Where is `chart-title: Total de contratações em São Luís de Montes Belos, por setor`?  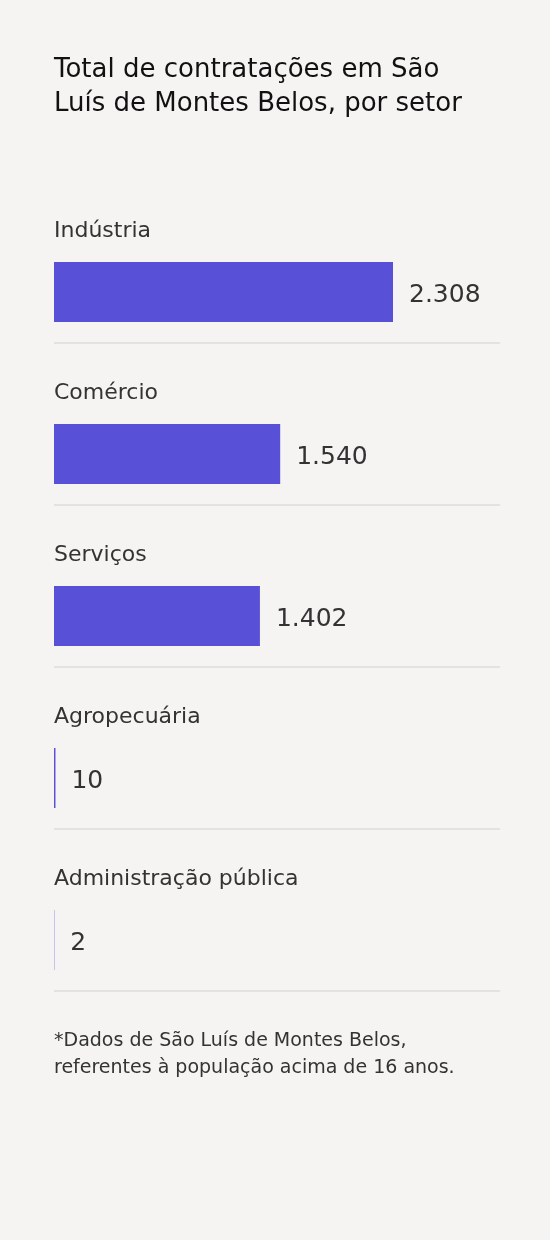
chart-title: Total de contratações em São Luís de Montes Belos, por setor is located at coordinates (258, 85).